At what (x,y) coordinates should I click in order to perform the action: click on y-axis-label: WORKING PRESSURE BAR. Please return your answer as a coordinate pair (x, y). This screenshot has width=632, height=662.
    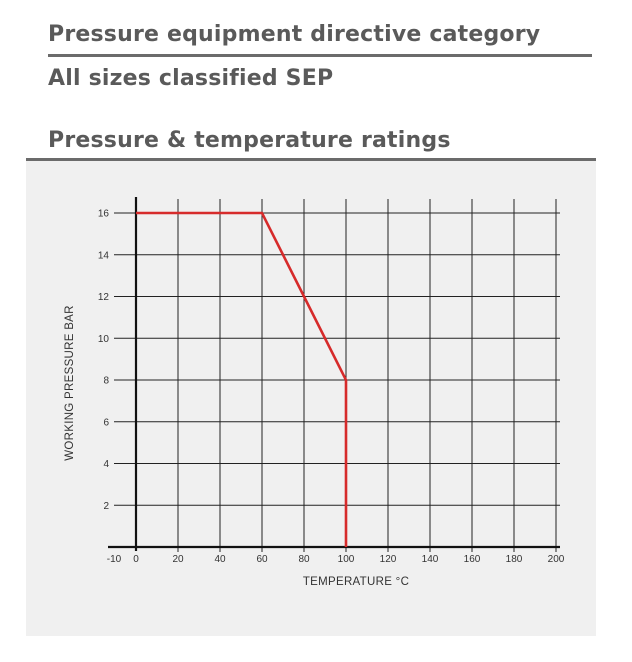
    Looking at the image, I should click on (70, 383).